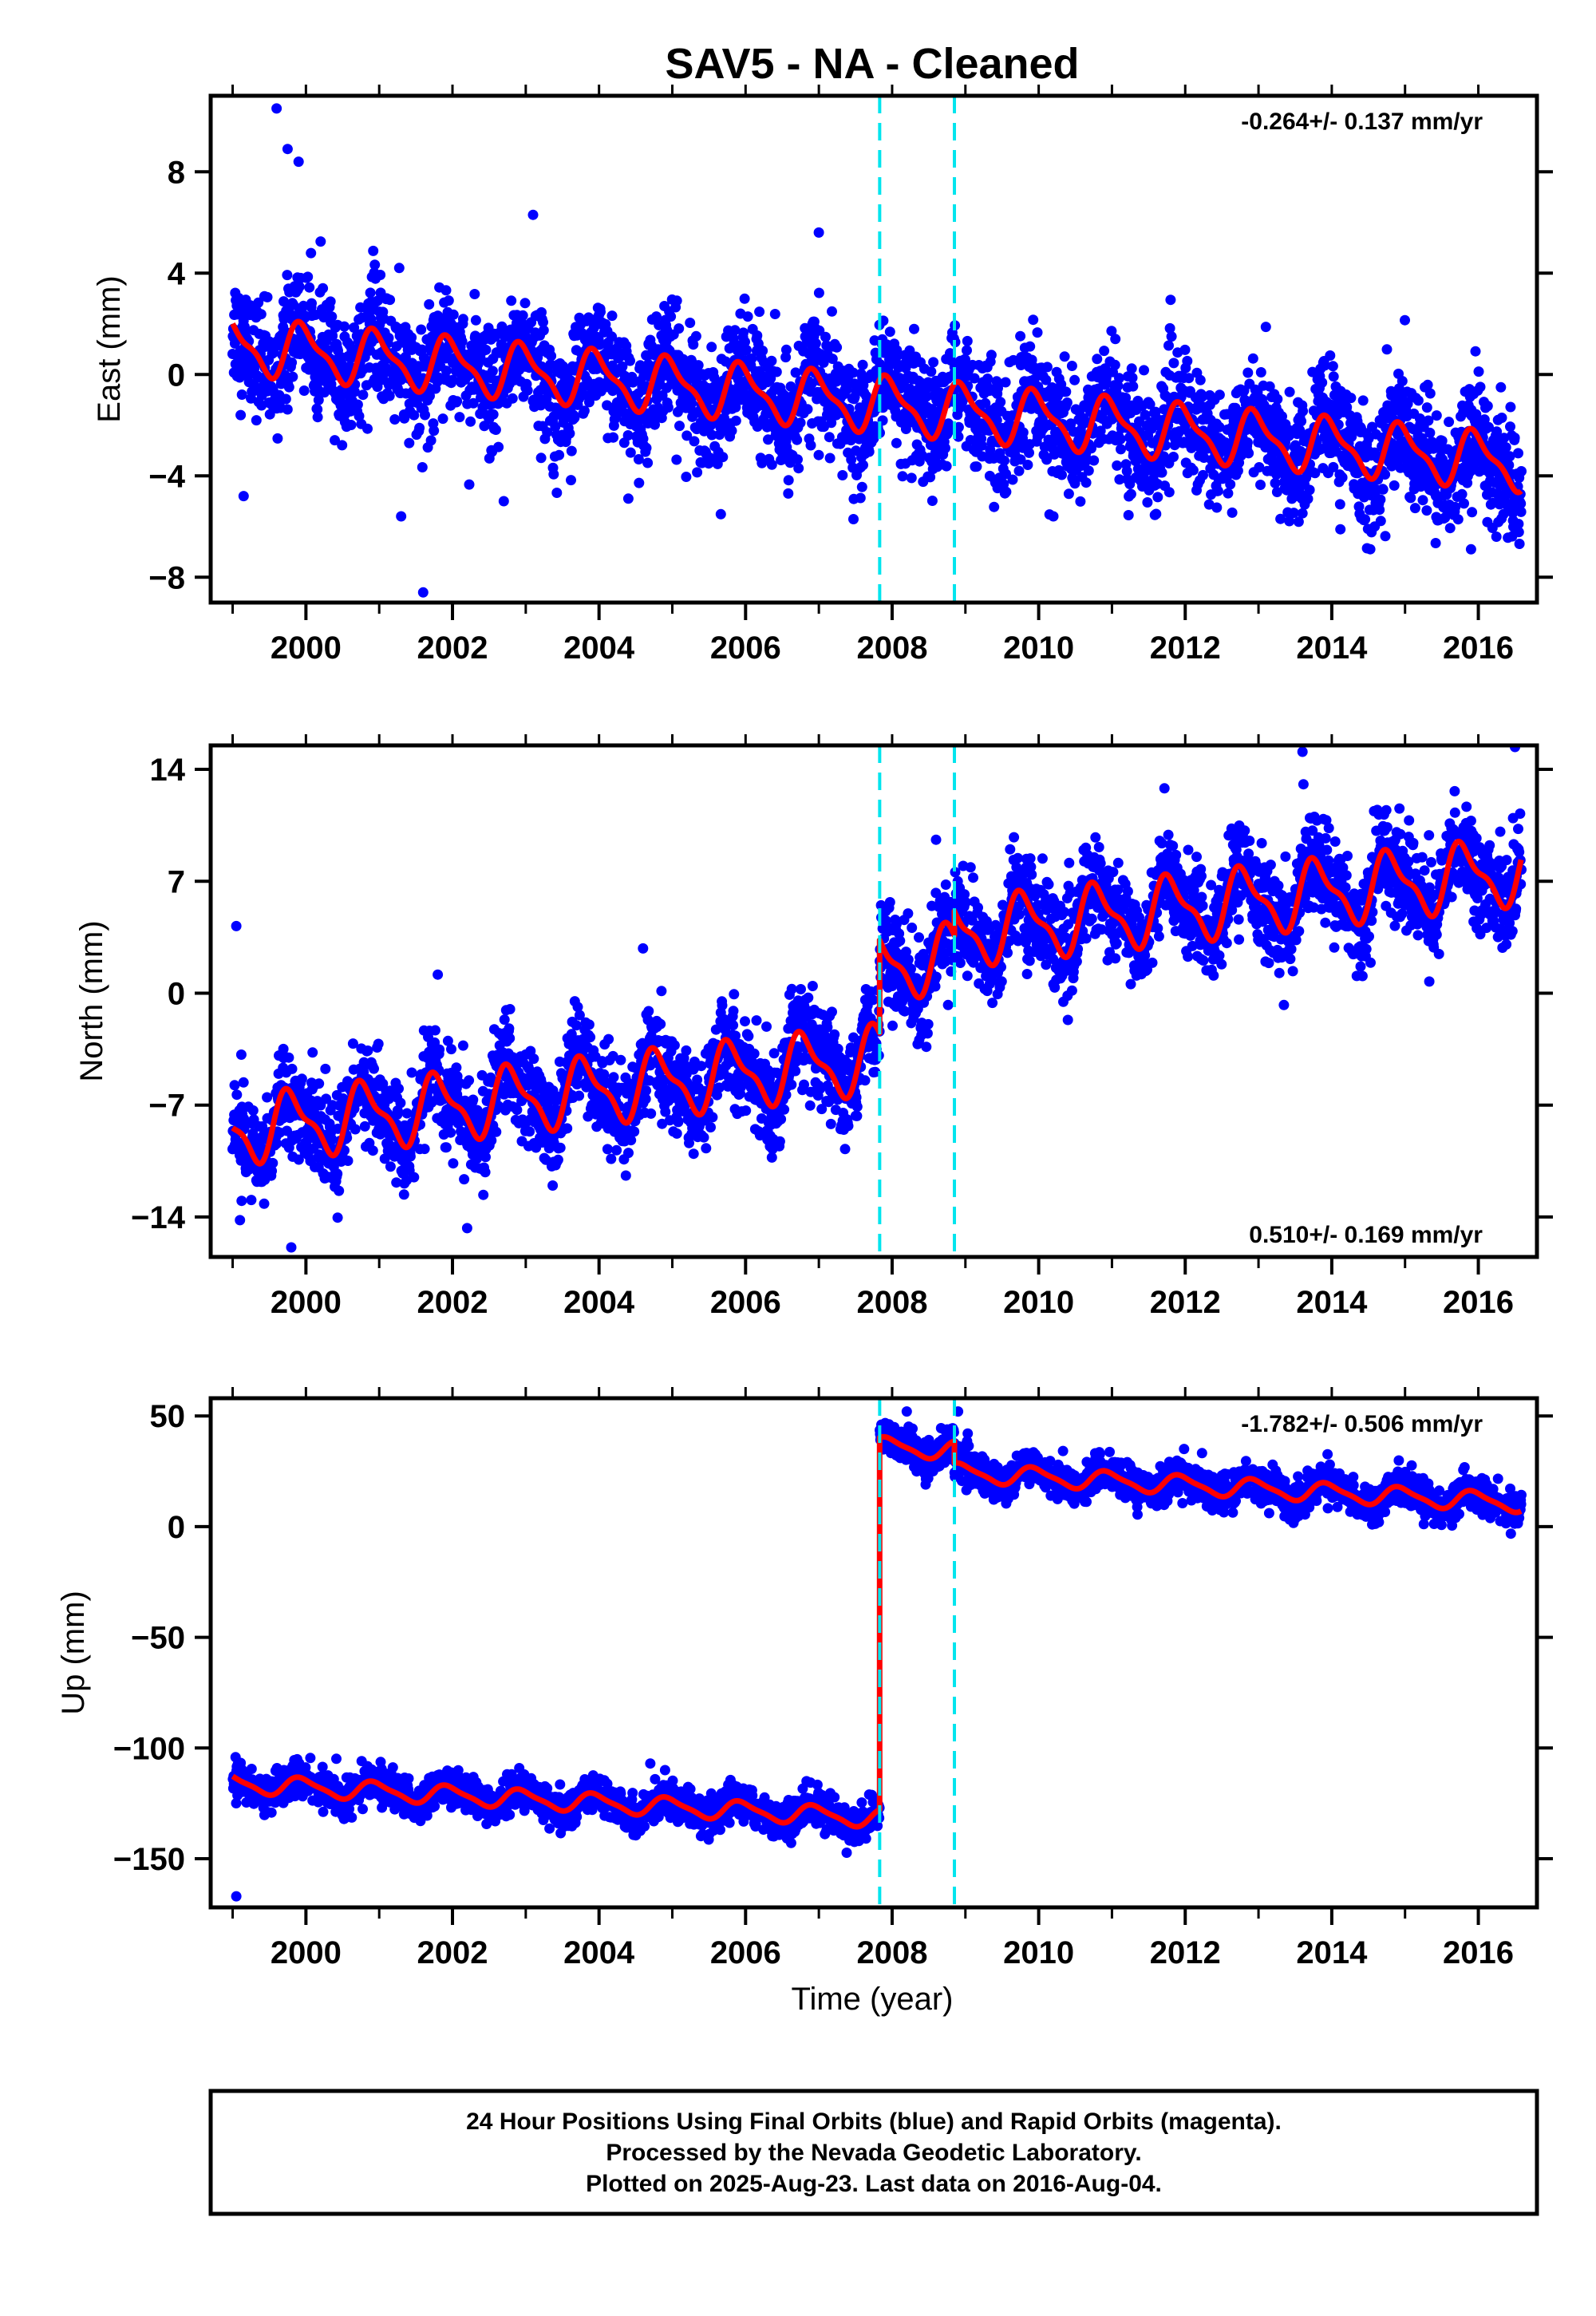 The image size is (1596, 2316). What do you see at coordinates (109, 348) in the screenshot?
I see `east-y-axis-label: East (mm)` at bounding box center [109, 348].